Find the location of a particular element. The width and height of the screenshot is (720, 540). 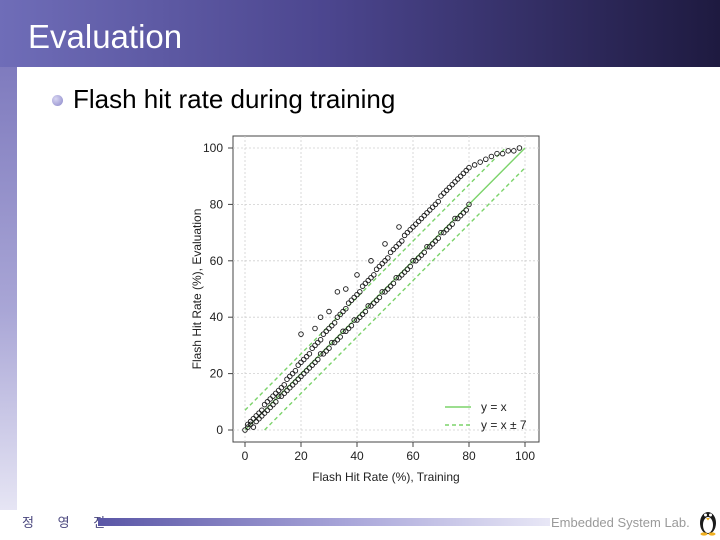

x-tick-label: 0 is located at coordinates (245, 456).